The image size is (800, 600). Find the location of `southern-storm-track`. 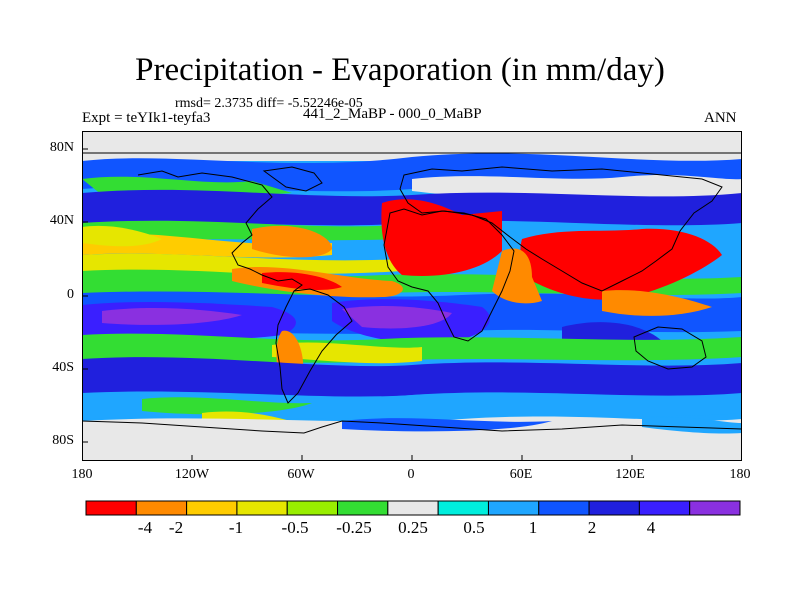

southern-storm-track is located at coordinates (412, 377).